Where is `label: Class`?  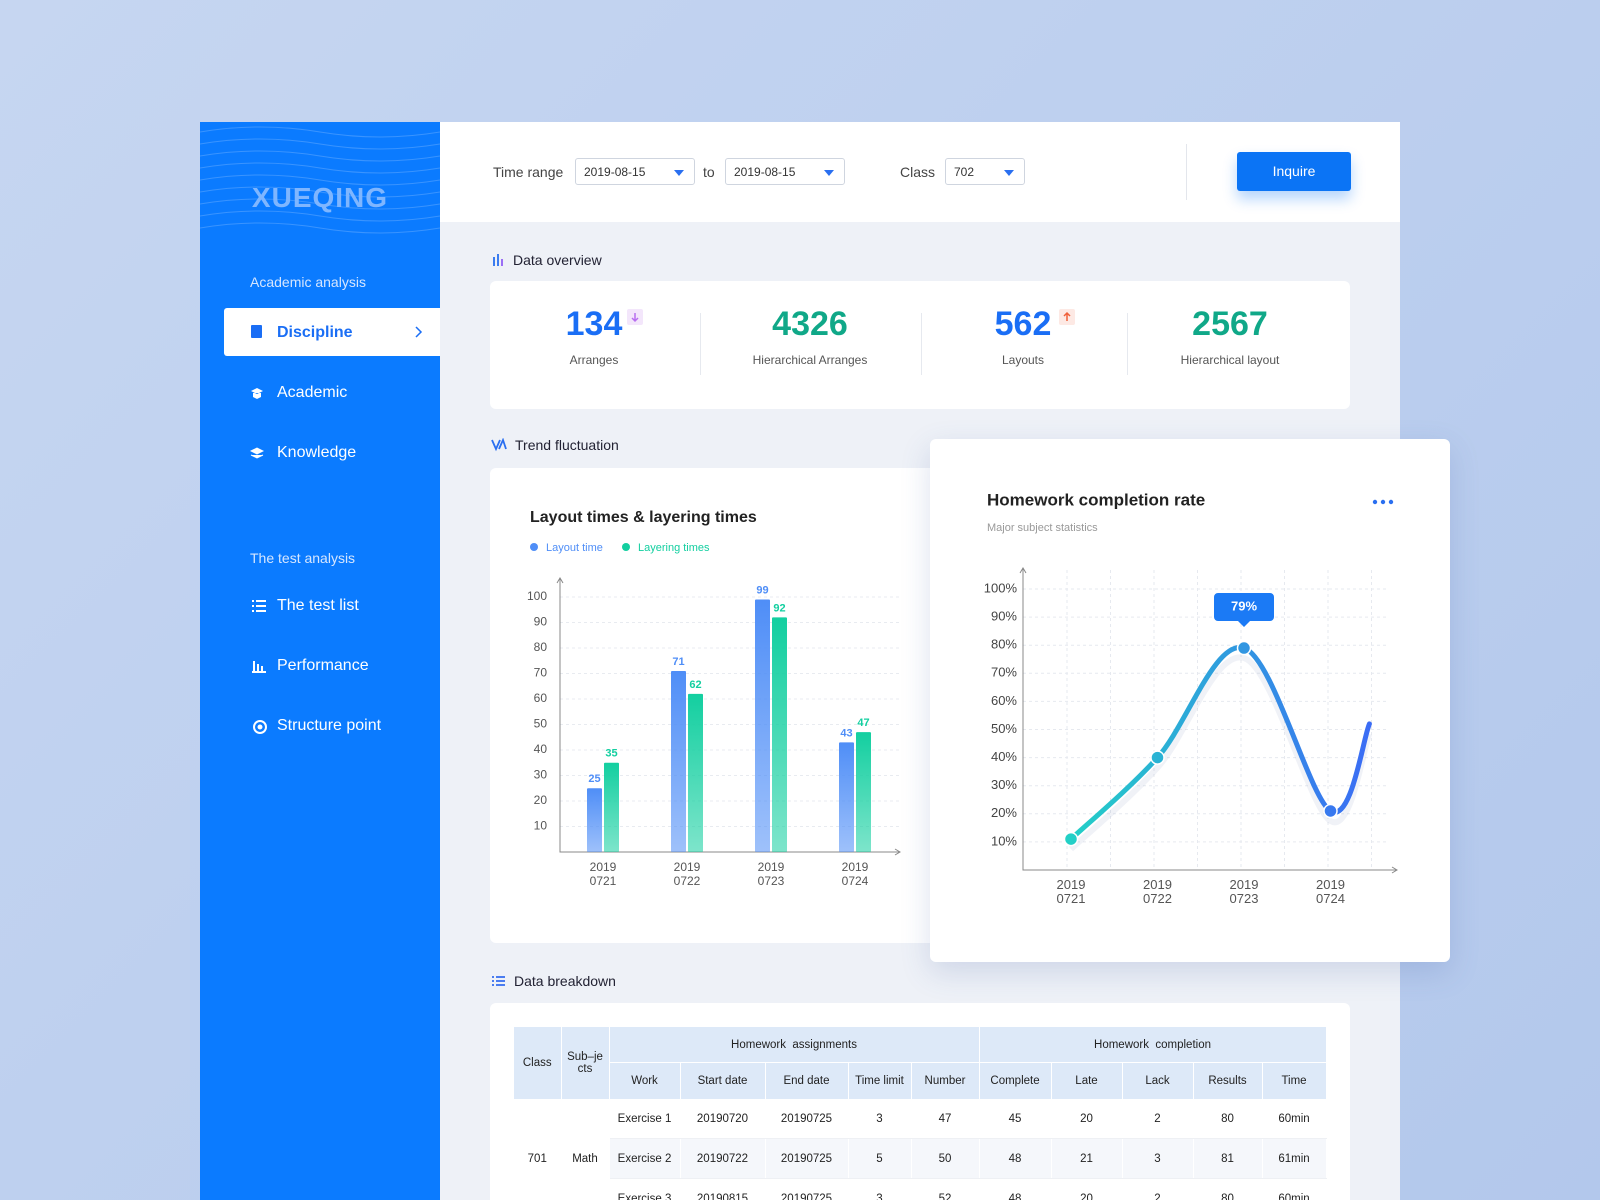 label: Class is located at coordinates (918, 172).